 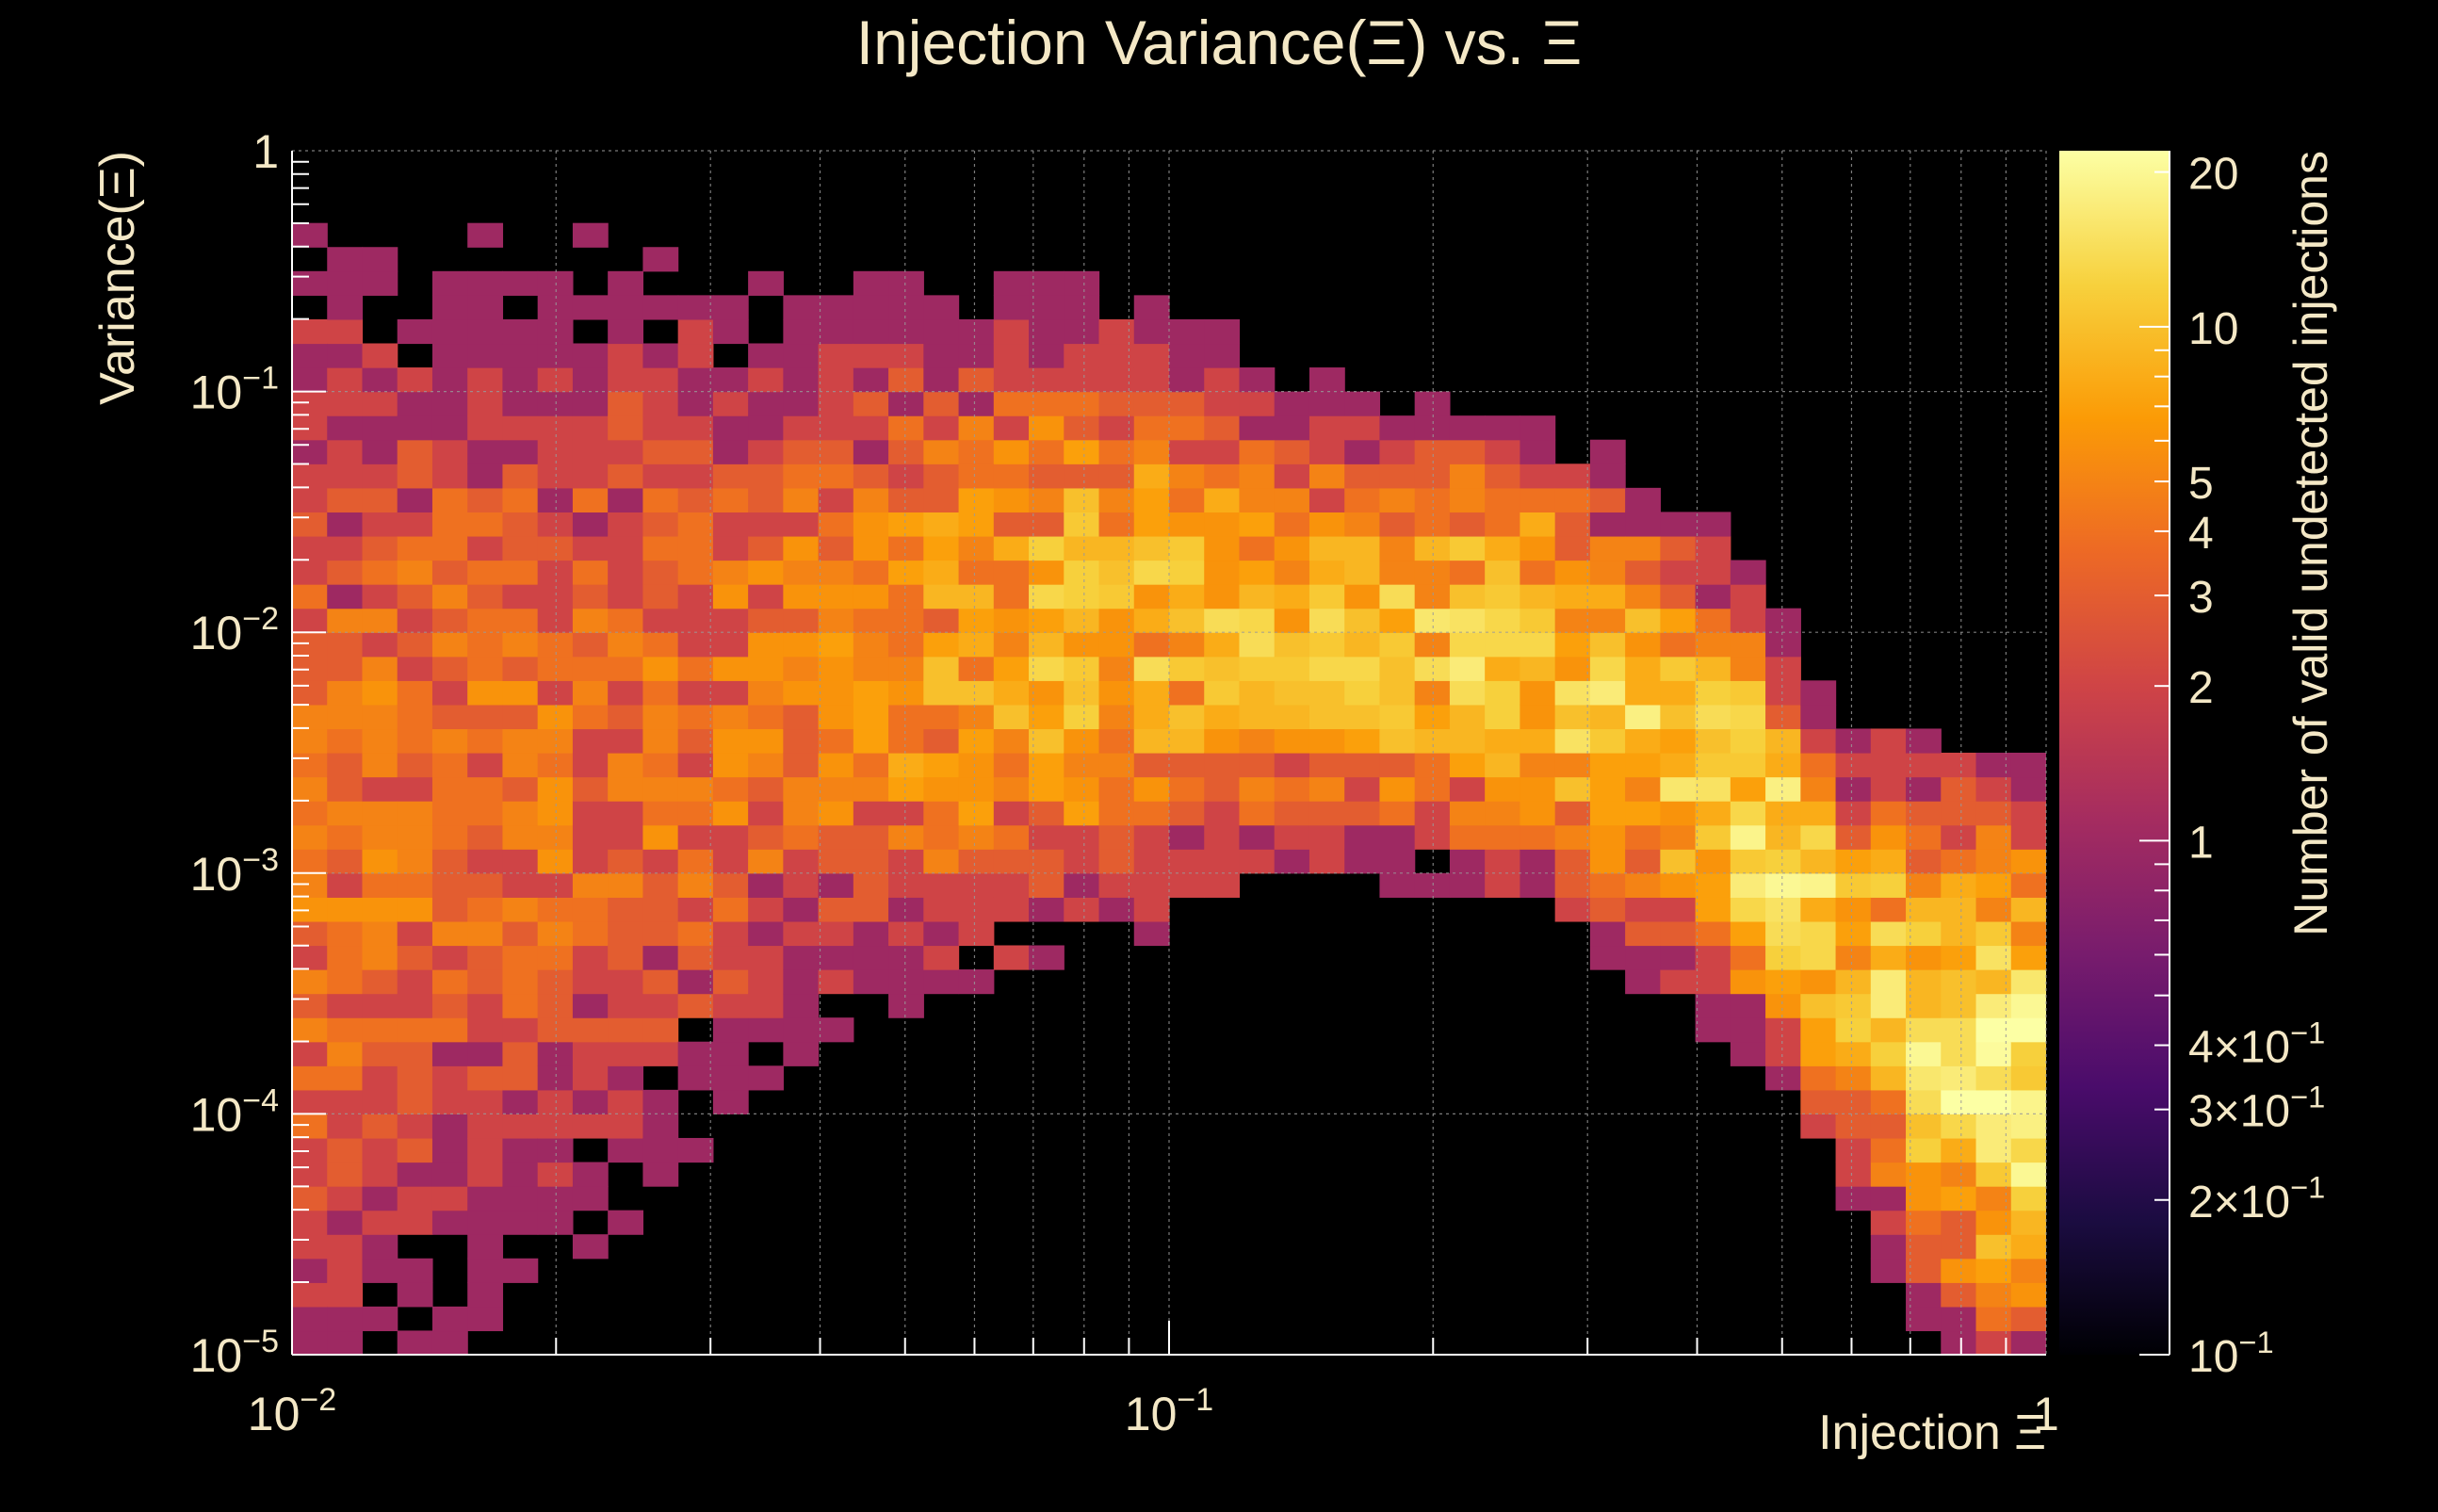 I want to click on y-tick-label: 10−1, so click(x=234, y=390).